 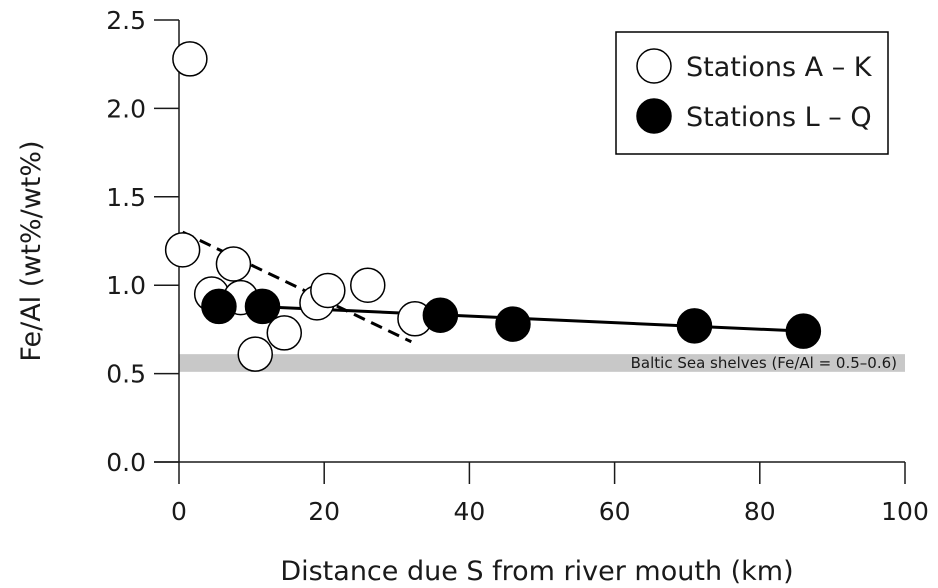 I want to click on x-tick-label: 40, so click(x=469, y=511).